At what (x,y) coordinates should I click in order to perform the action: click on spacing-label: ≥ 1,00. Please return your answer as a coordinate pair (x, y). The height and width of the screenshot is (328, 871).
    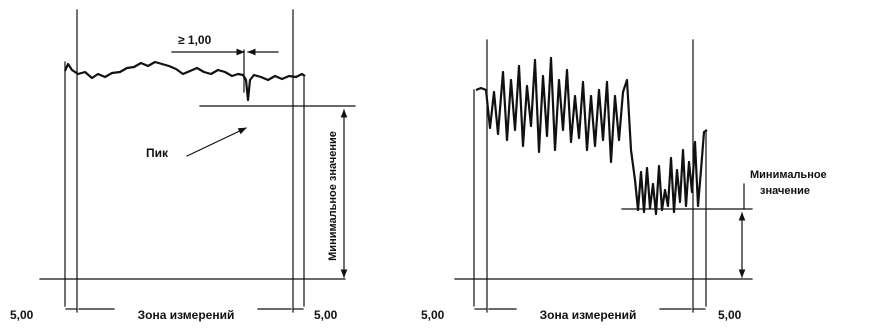
    Looking at the image, I should click on (195, 40).